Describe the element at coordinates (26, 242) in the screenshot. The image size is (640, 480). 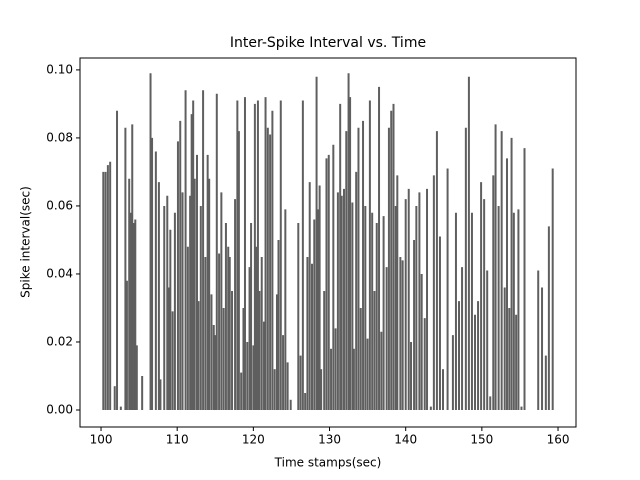
I see `y-axis-label: Spike interval(sec)` at that location.